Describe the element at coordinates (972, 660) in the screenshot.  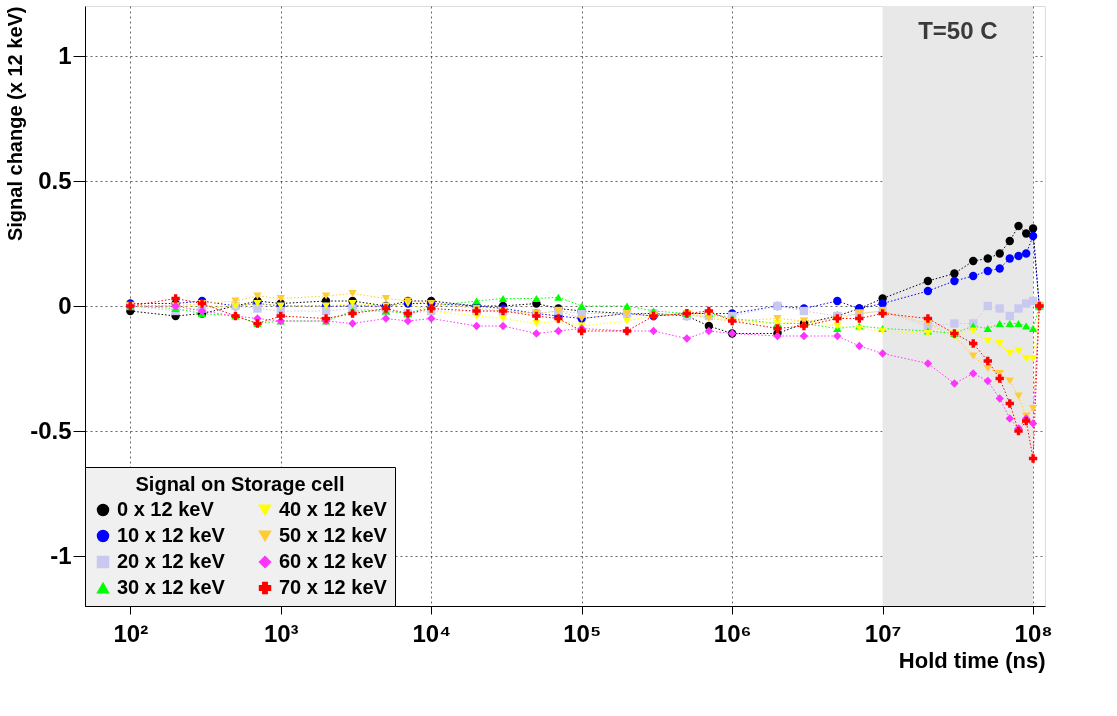
I see `x-axis-title: Hold time (ns)` at that location.